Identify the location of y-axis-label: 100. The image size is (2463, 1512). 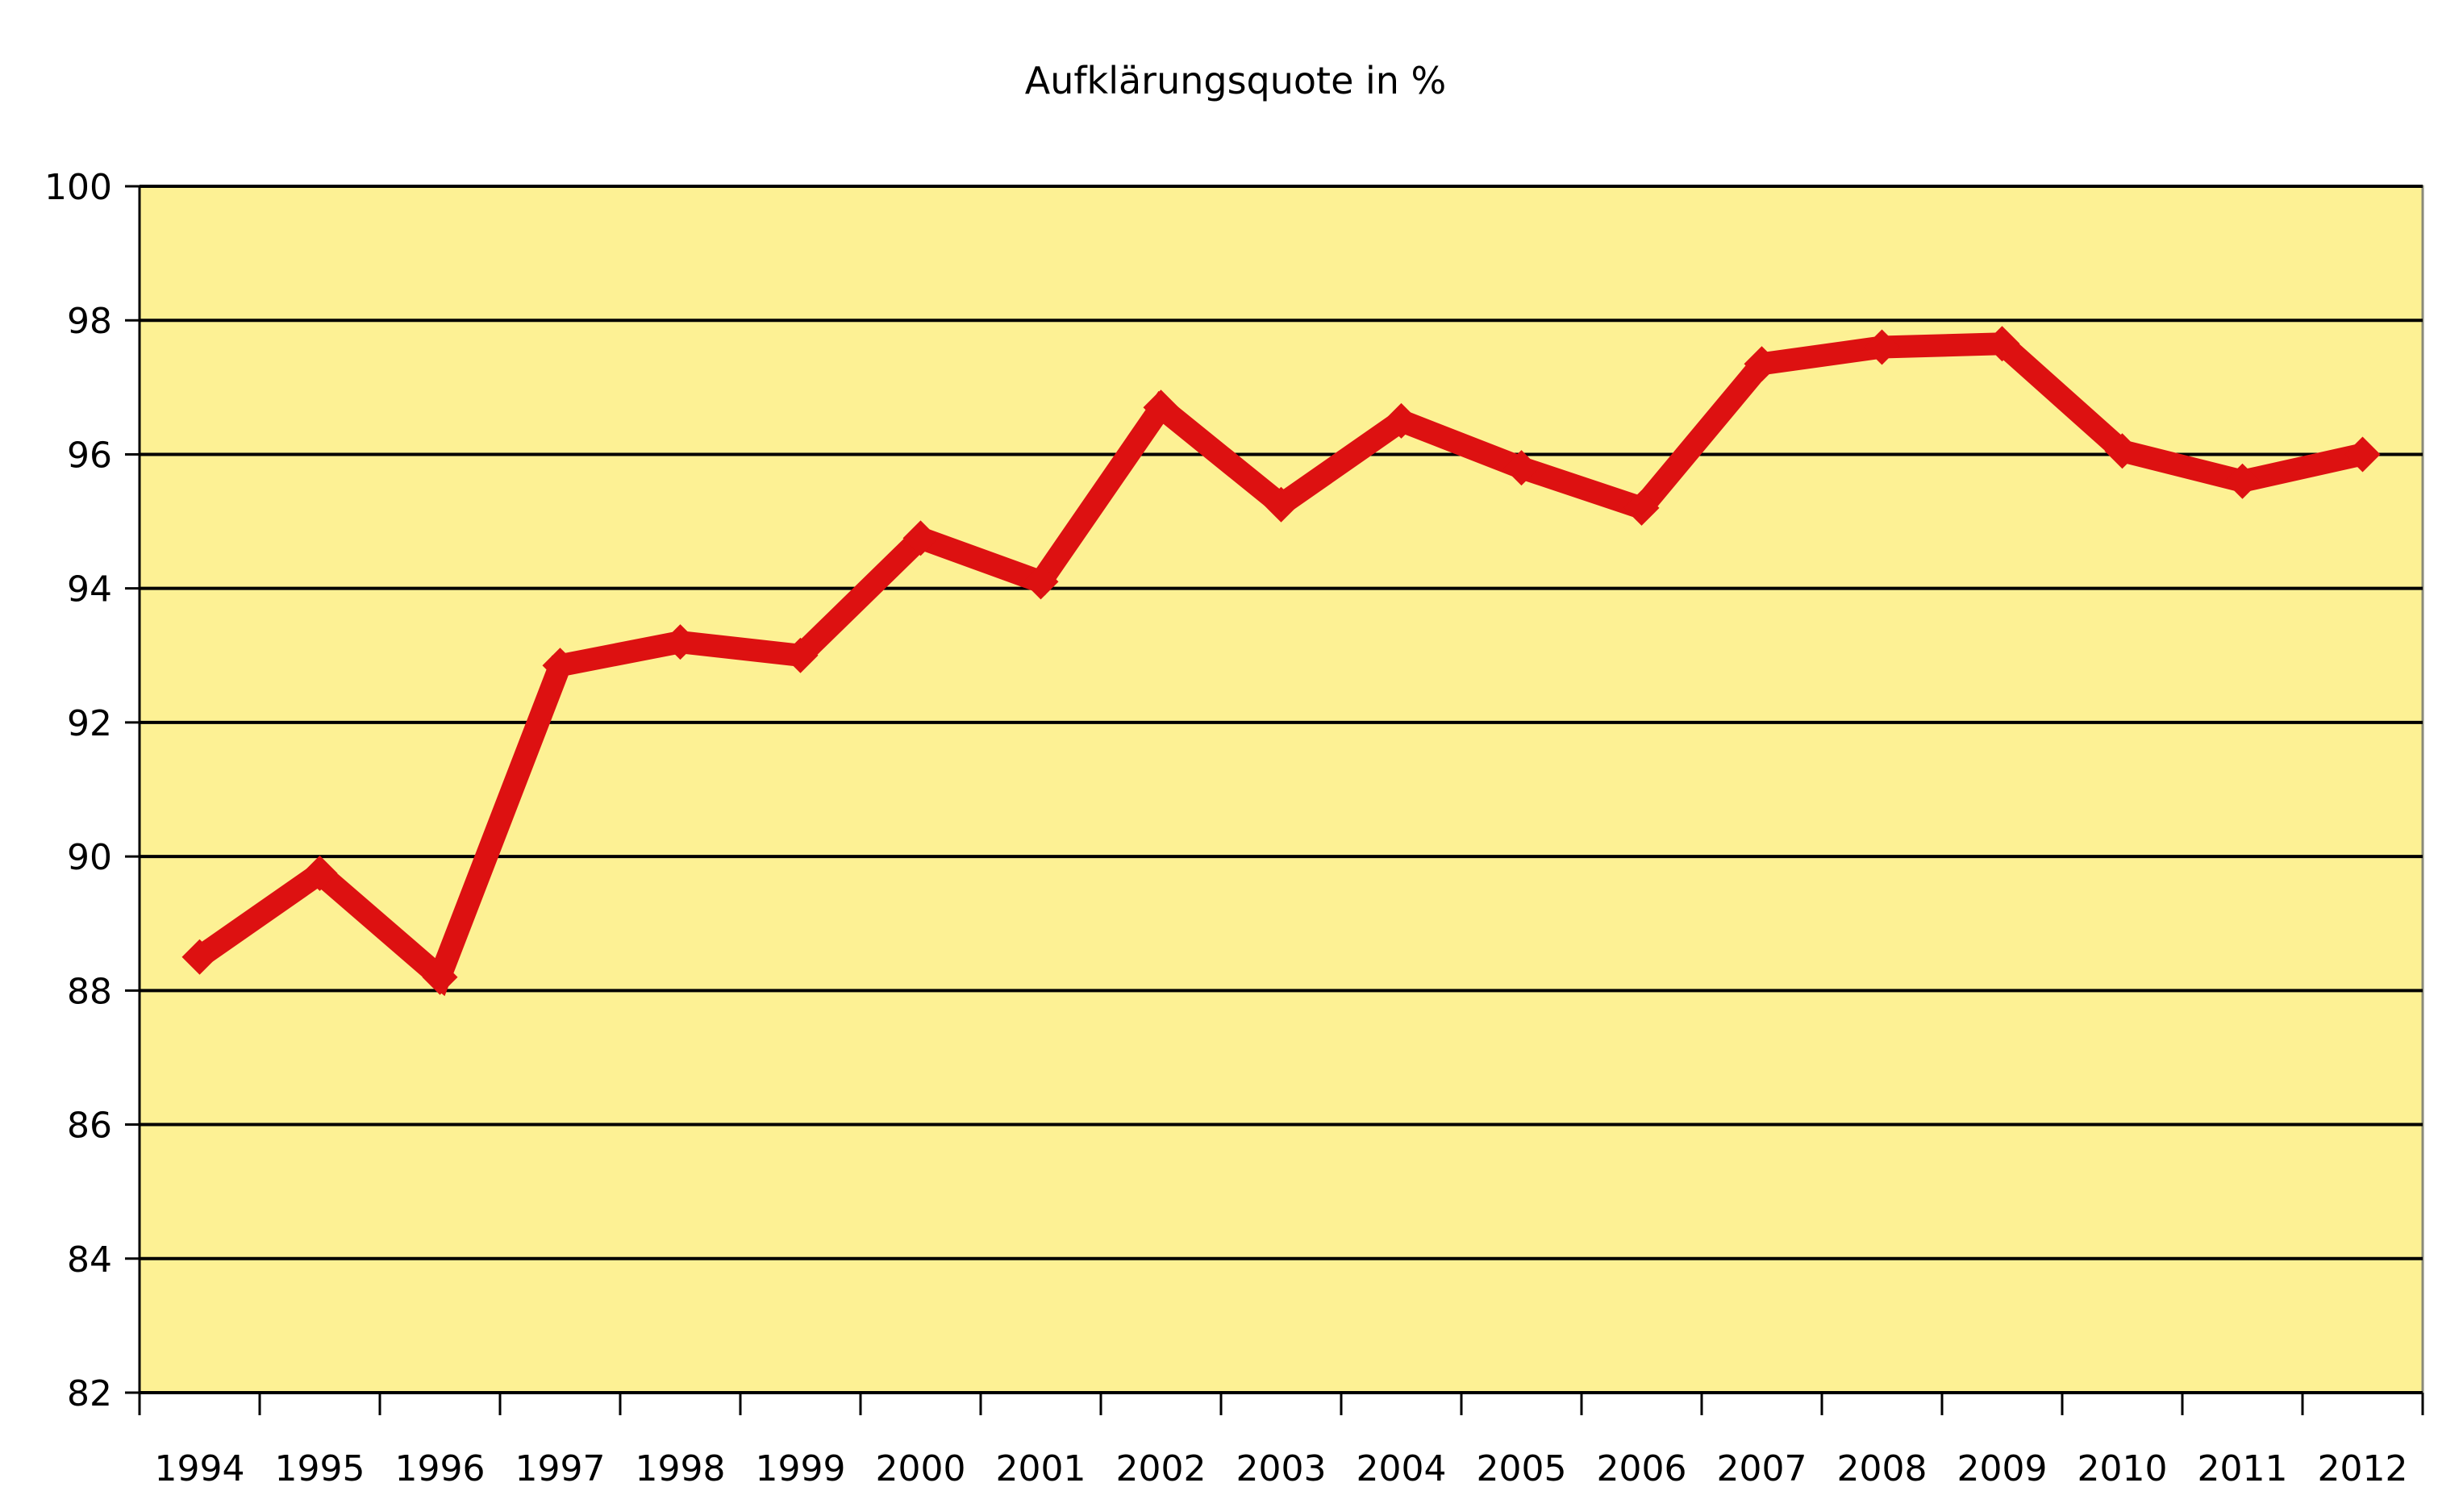
(78, 187).